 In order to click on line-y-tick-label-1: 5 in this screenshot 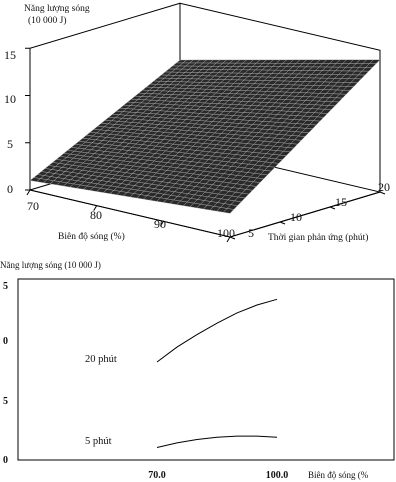, I will do `click(5, 286)`.